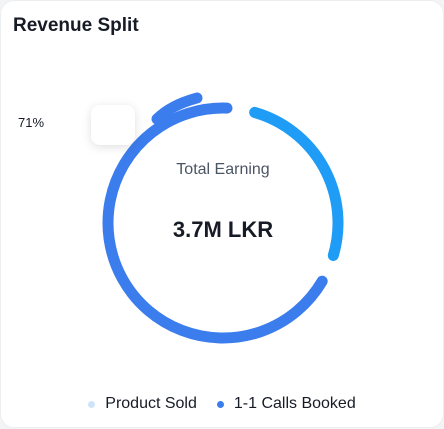  Describe the element at coordinates (92, 404) in the screenshot. I see `legend-dot-product-sold` at that location.